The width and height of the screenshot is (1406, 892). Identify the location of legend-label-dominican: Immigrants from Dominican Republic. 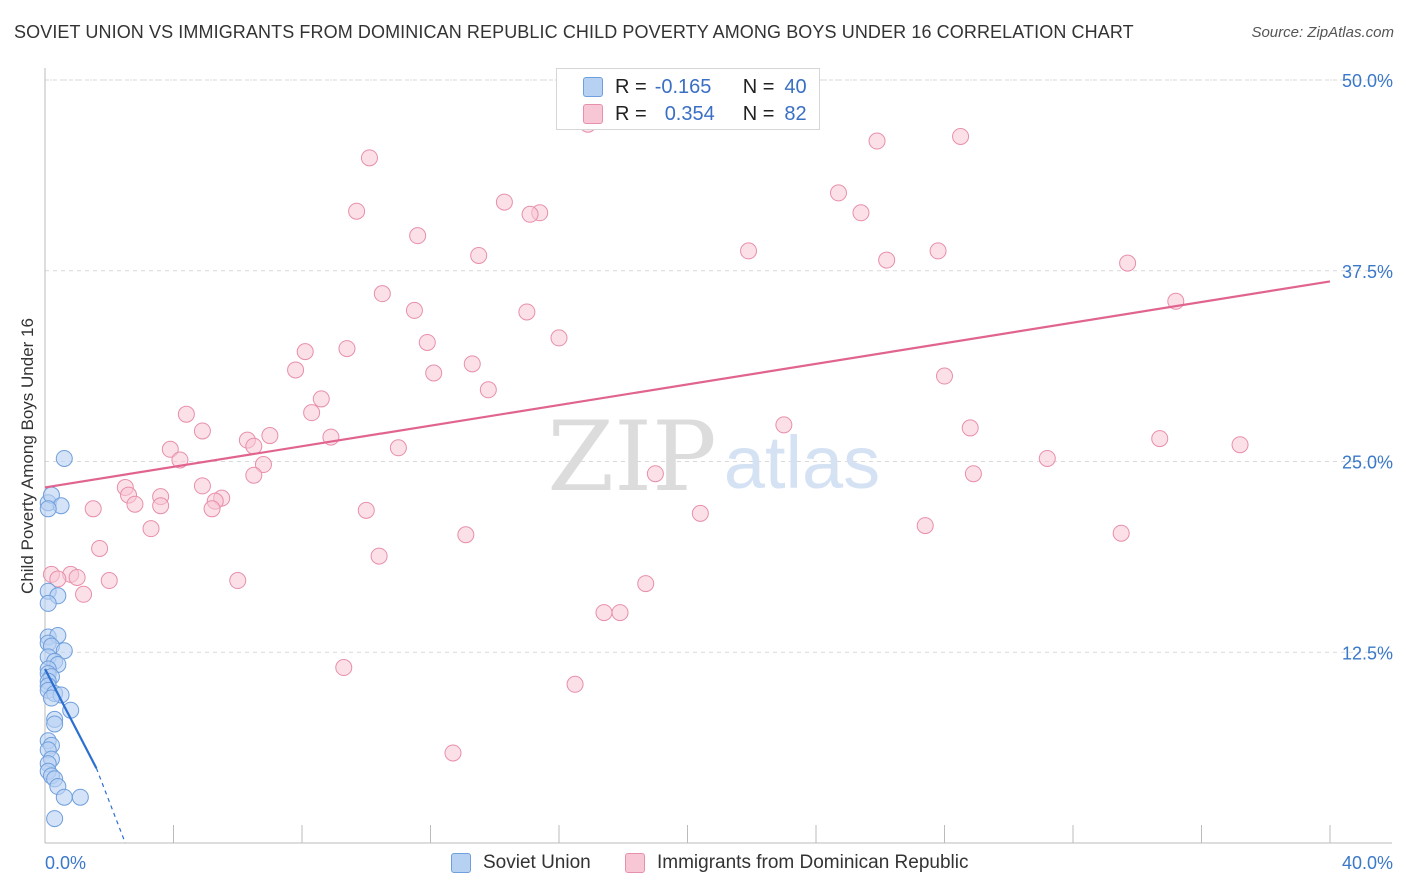
(813, 862).